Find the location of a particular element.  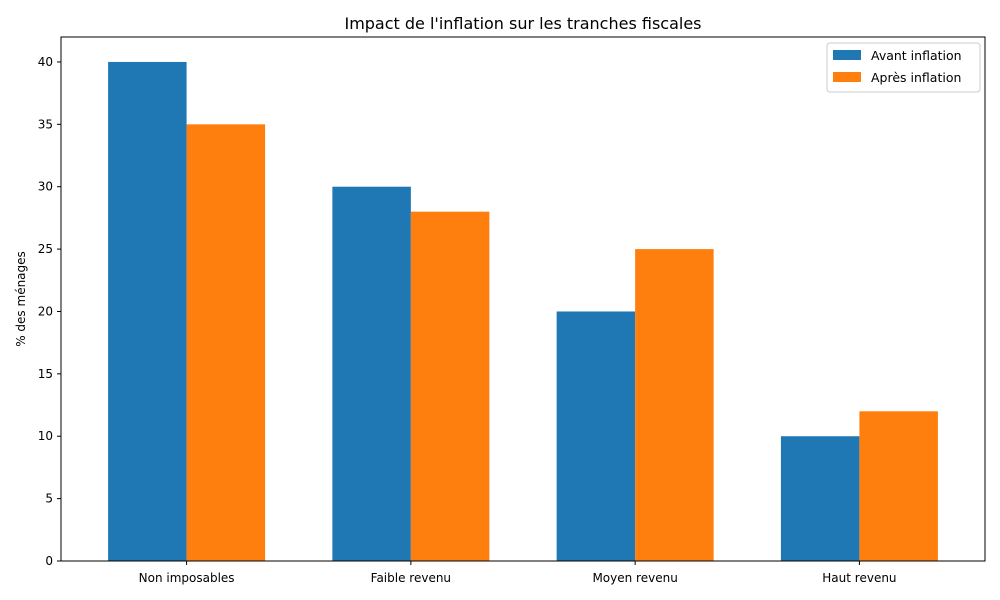

bar-avant-inflation-non-imposables is located at coordinates (147, 311).